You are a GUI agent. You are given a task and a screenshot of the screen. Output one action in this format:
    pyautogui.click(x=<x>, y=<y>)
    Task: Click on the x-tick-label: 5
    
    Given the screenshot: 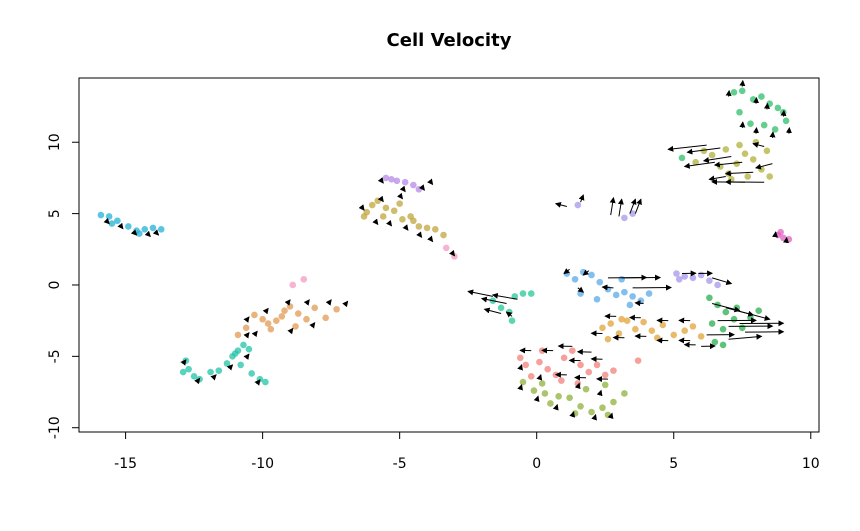 What is the action you would take?
    pyautogui.click(x=673, y=464)
    